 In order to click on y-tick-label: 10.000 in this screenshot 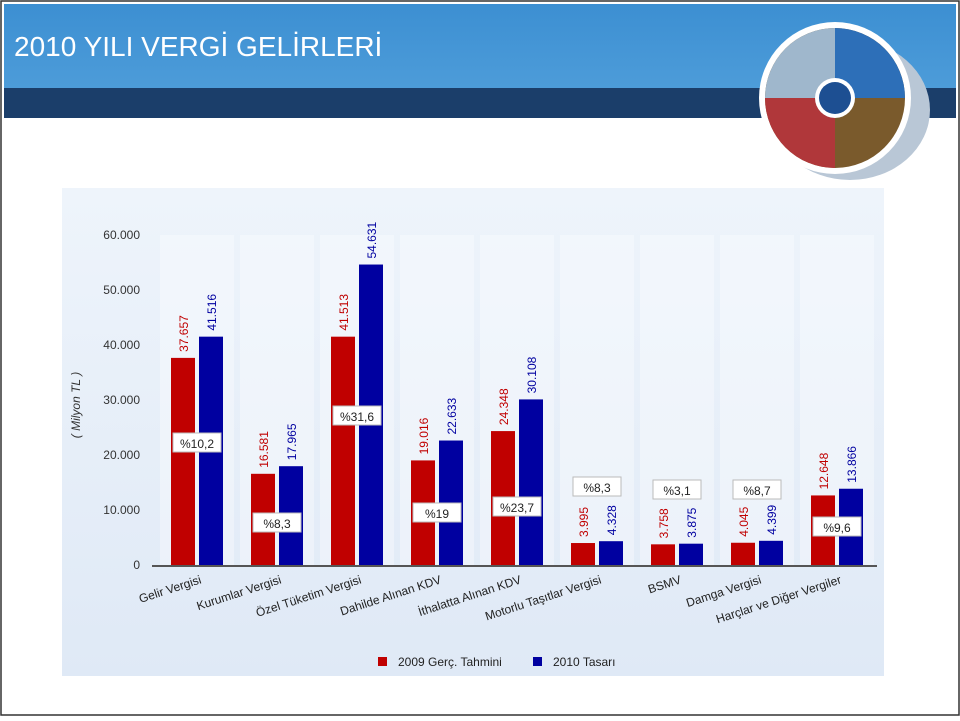, I will do `click(121, 510)`.